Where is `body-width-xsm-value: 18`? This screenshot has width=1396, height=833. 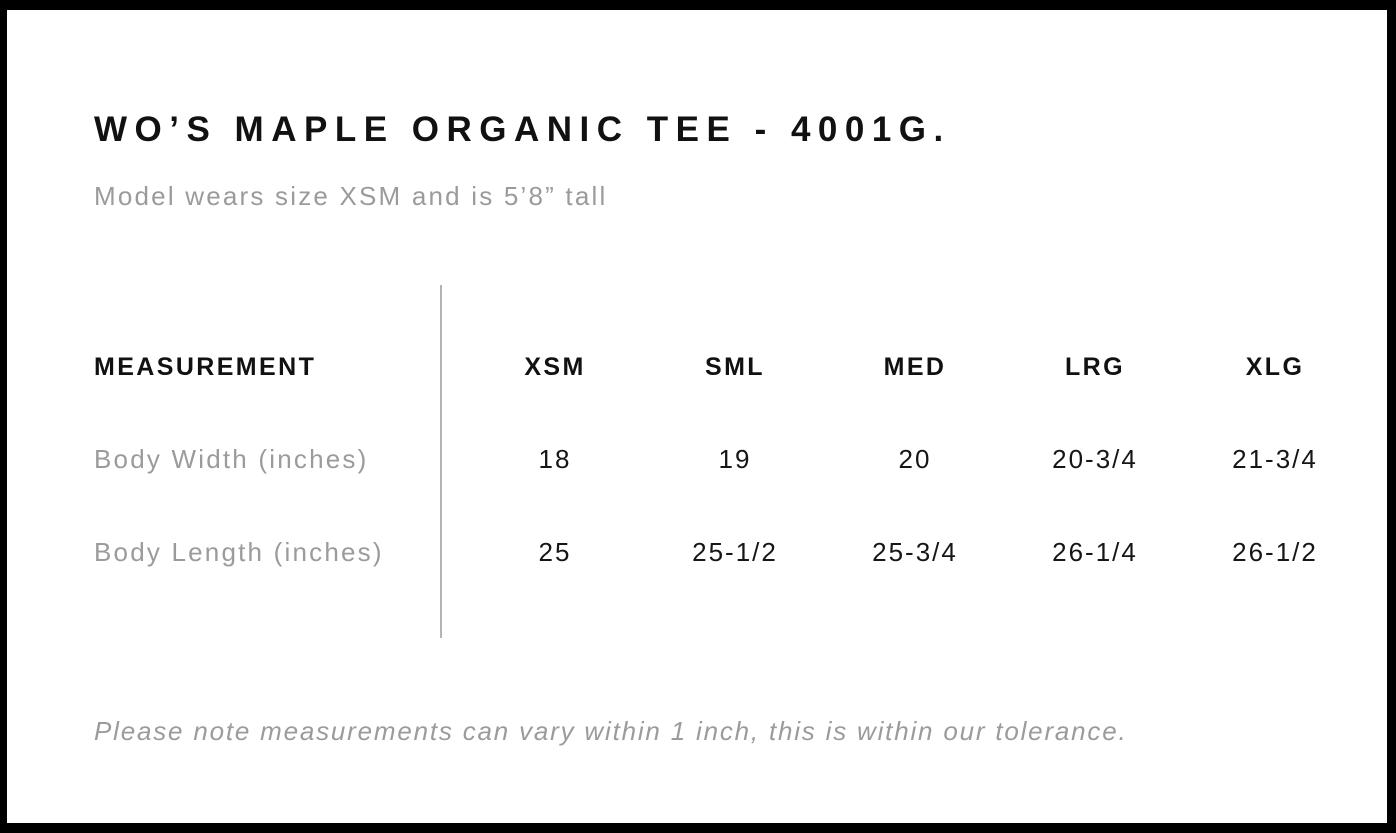
body-width-xsm-value: 18 is located at coordinates (555, 459).